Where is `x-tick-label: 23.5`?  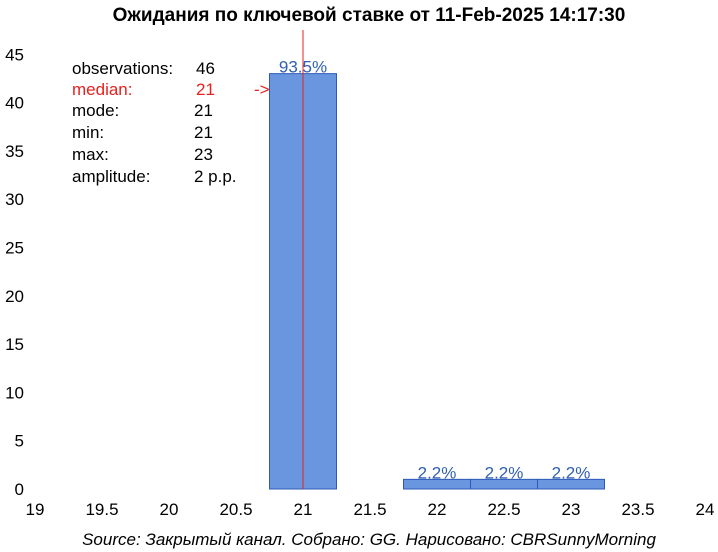
x-tick-label: 23.5 is located at coordinates (637, 509).